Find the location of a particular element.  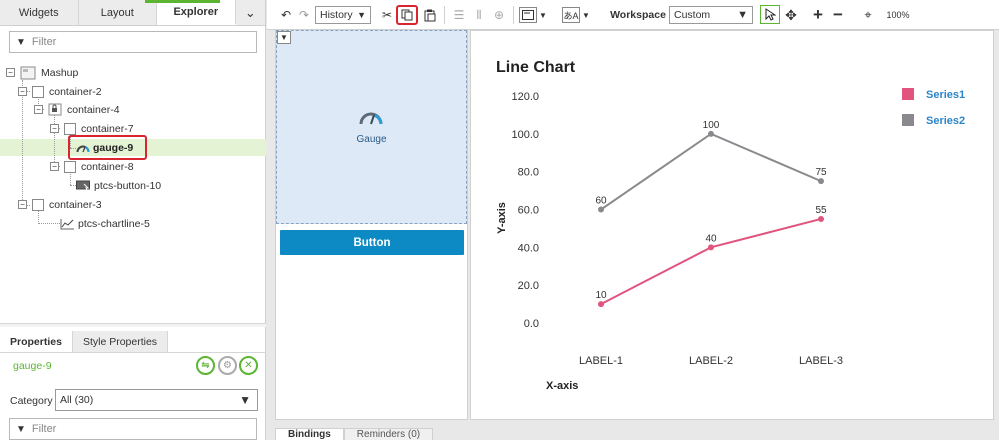

gauge-label: Gauge is located at coordinates (371, 139).